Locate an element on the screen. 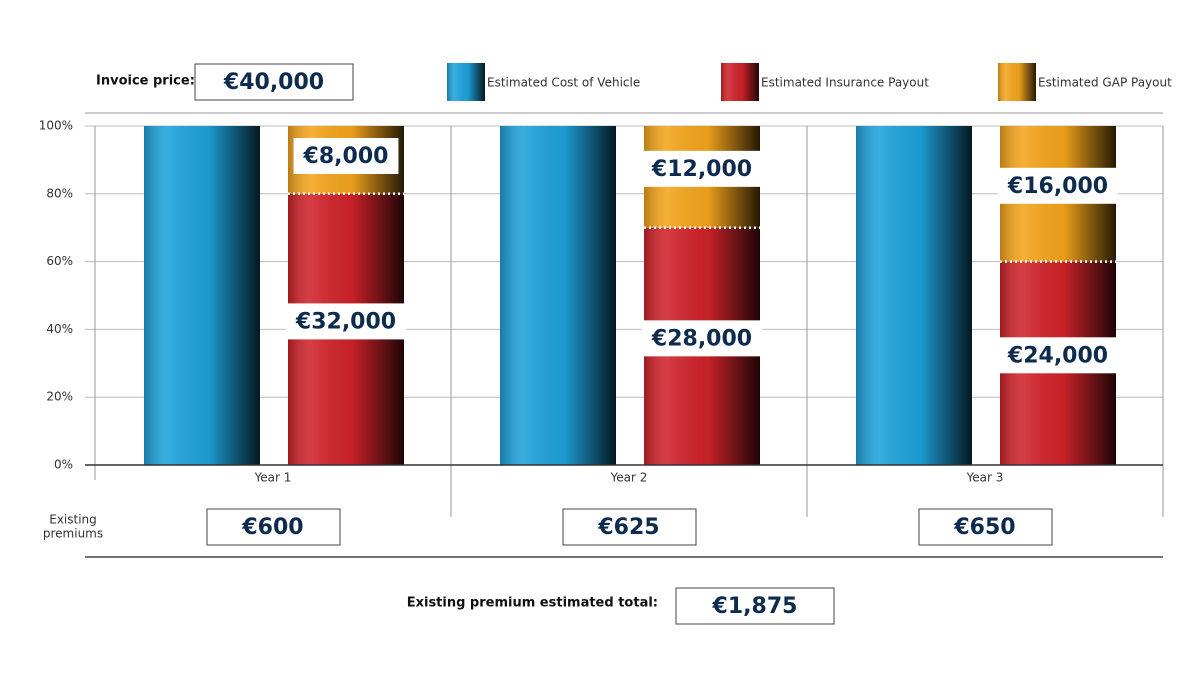  value-label: €32,000 is located at coordinates (345, 321).